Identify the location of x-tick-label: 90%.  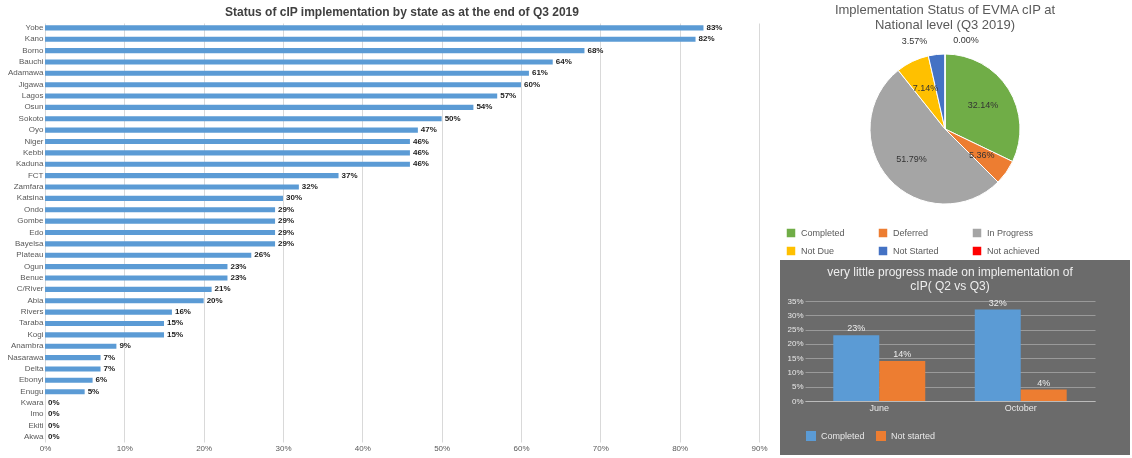
(759, 448).